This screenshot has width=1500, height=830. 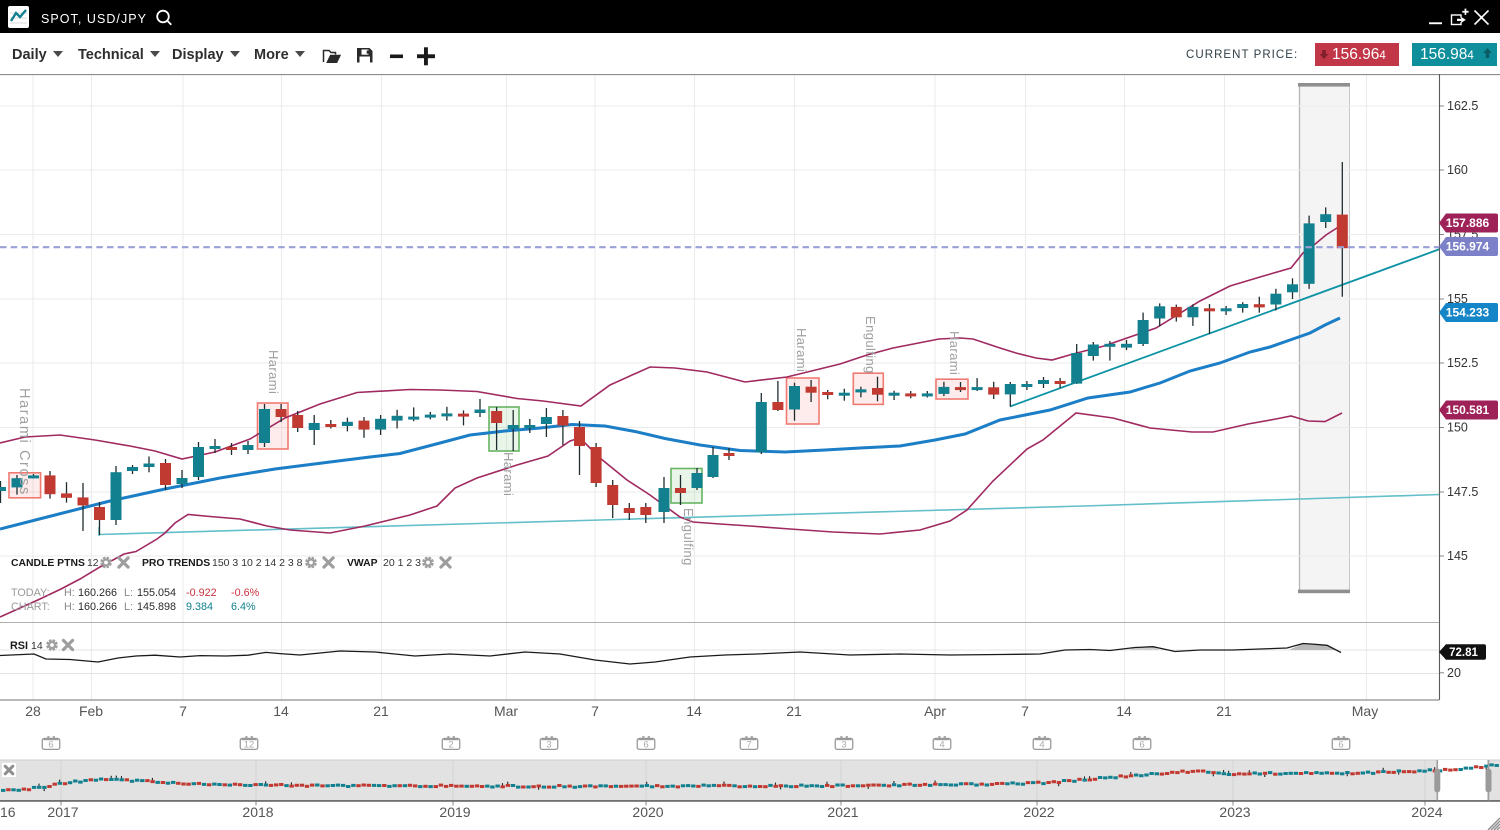 I want to click on svg-text: 2017, so click(x=62, y=812).